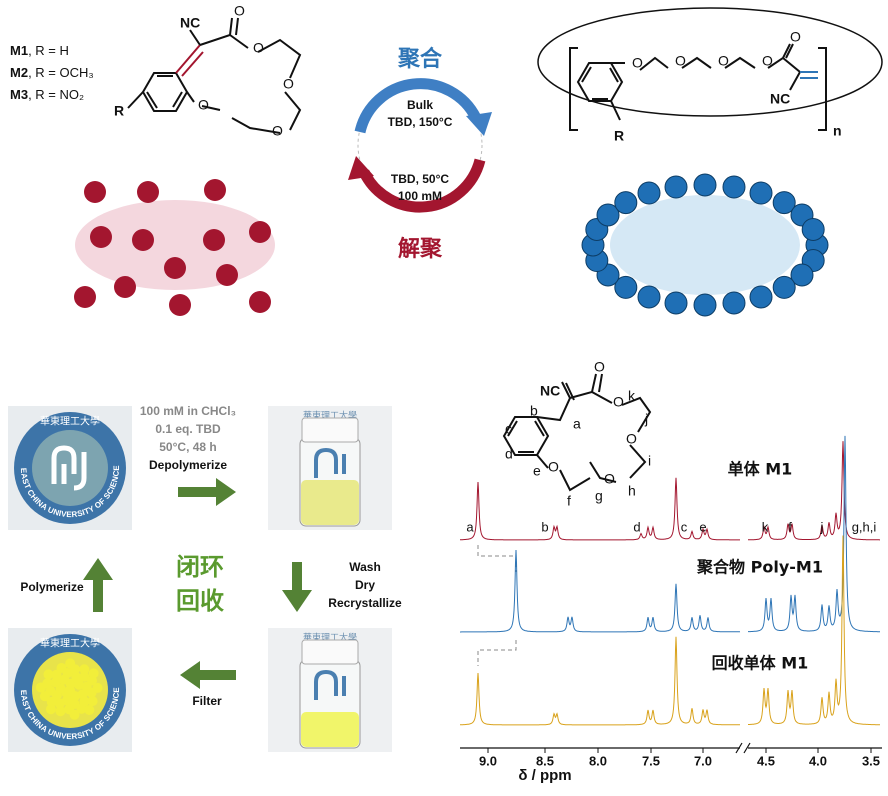 This screenshot has width=888, height=796. Describe the element at coordinates (632, 491) in the screenshot. I see `label: h` at that location.